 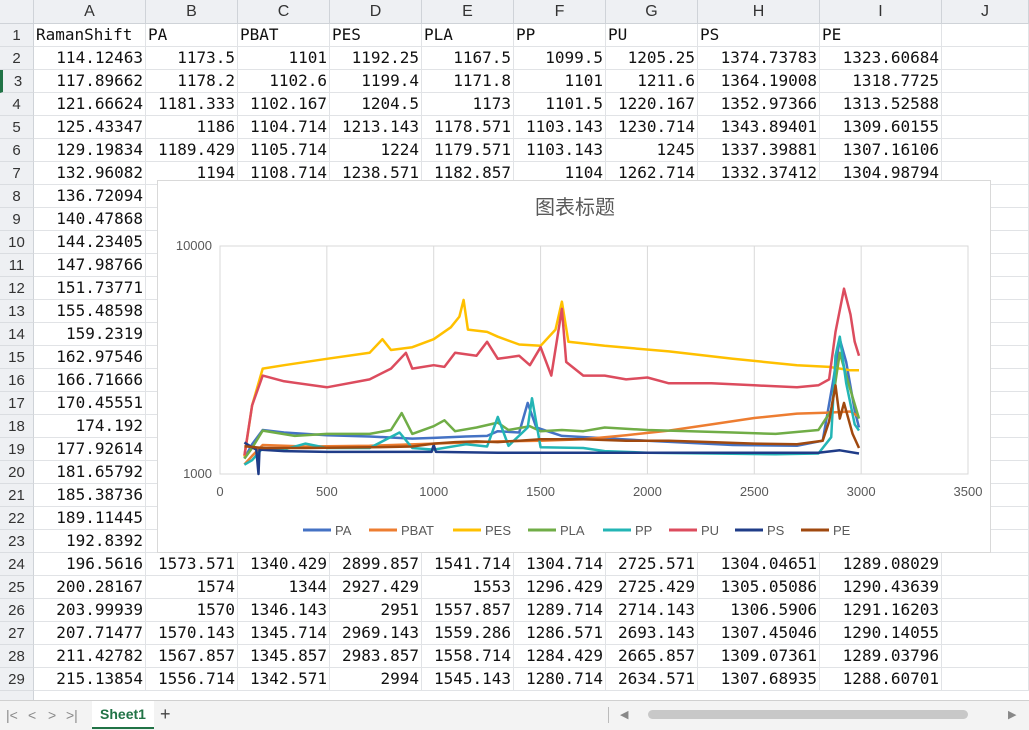 I want to click on row-header-23: 23, so click(x=17, y=541).